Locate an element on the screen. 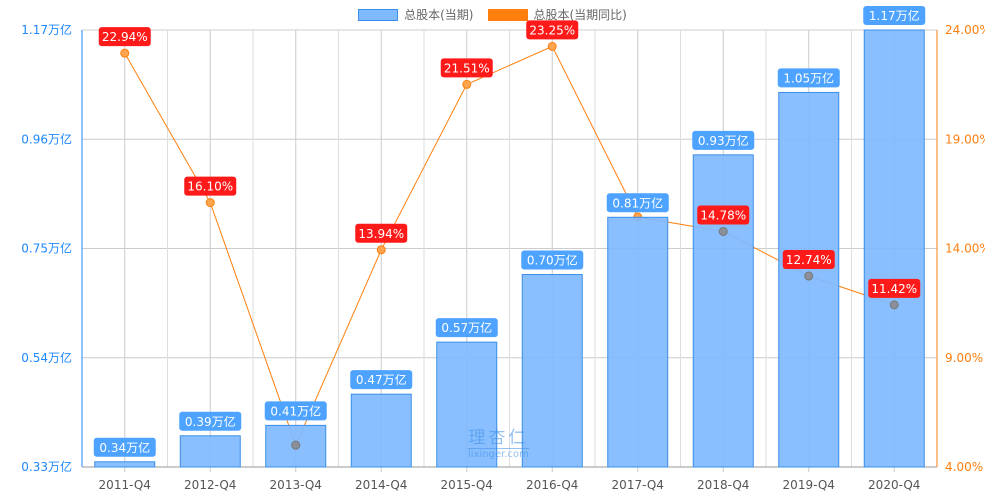 The height and width of the screenshot is (496, 985). legend-item-line: 总股本(当期同比) is located at coordinates (557, 14).